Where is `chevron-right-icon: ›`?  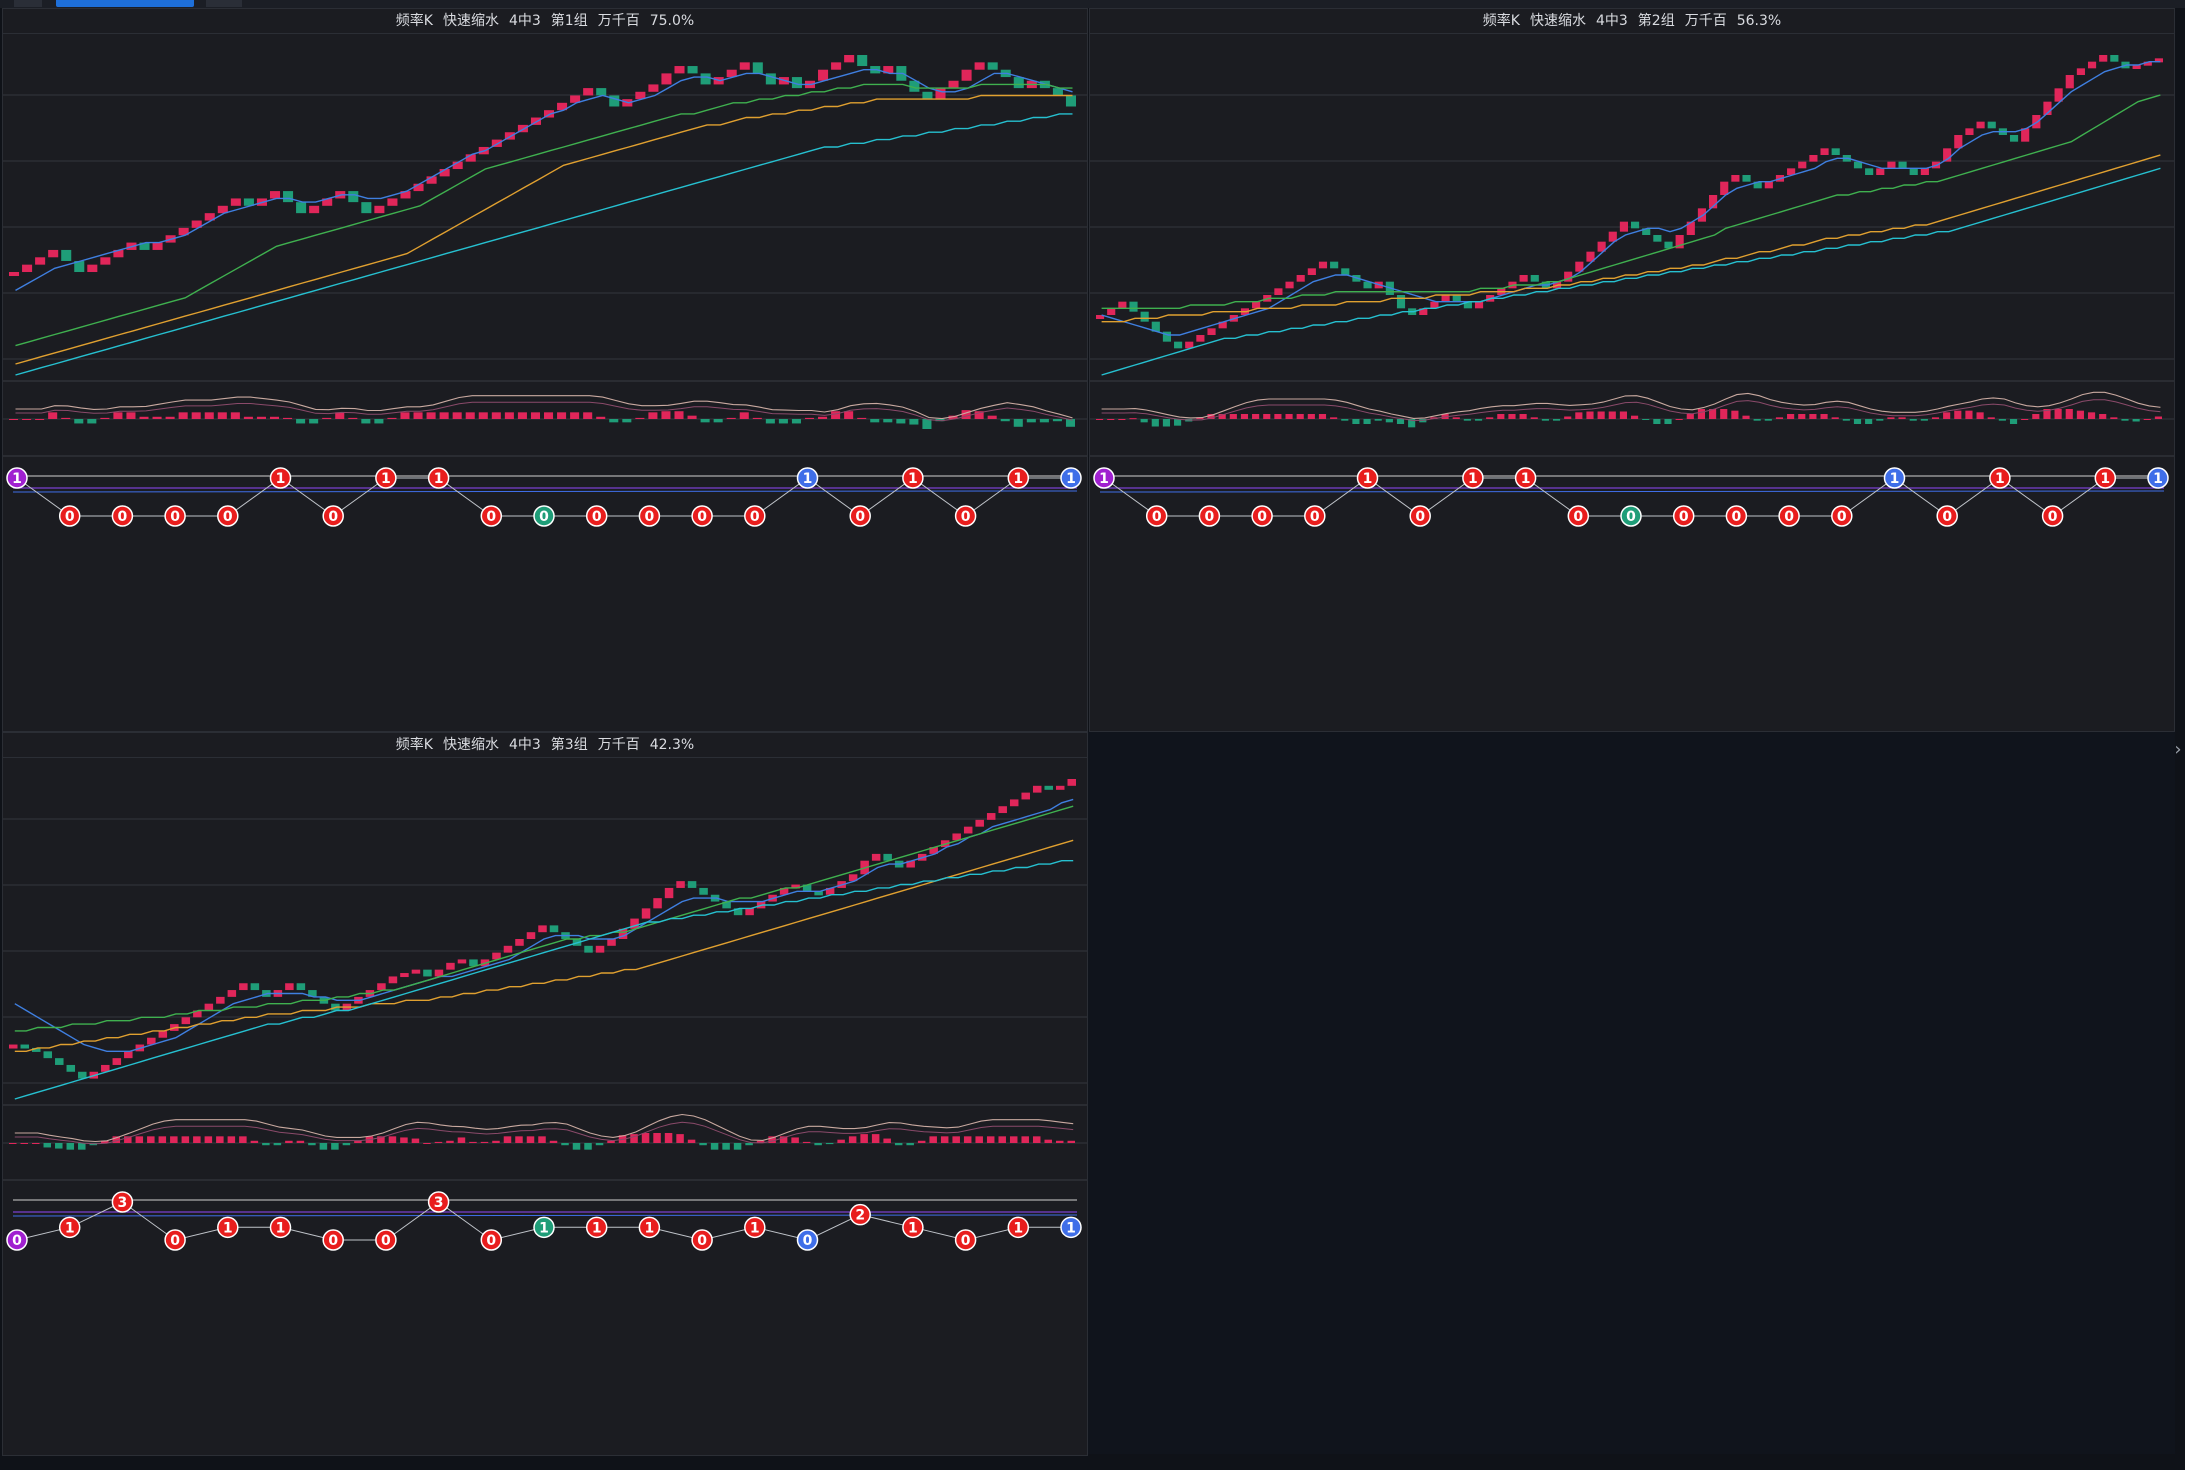
chevron-right-icon: › is located at coordinates (2178, 749).